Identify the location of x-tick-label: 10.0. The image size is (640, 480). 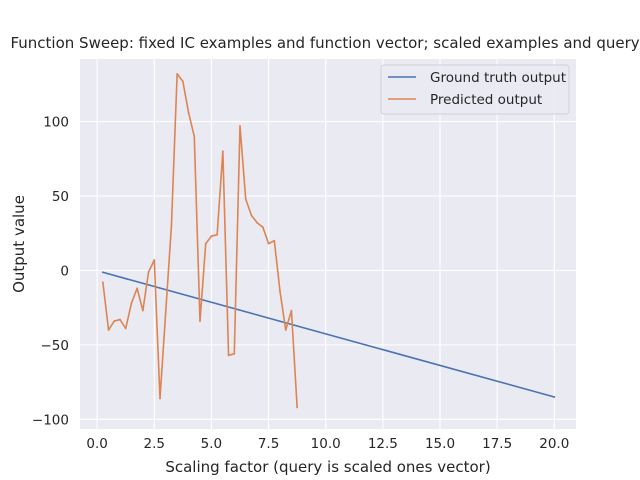
(326, 444).